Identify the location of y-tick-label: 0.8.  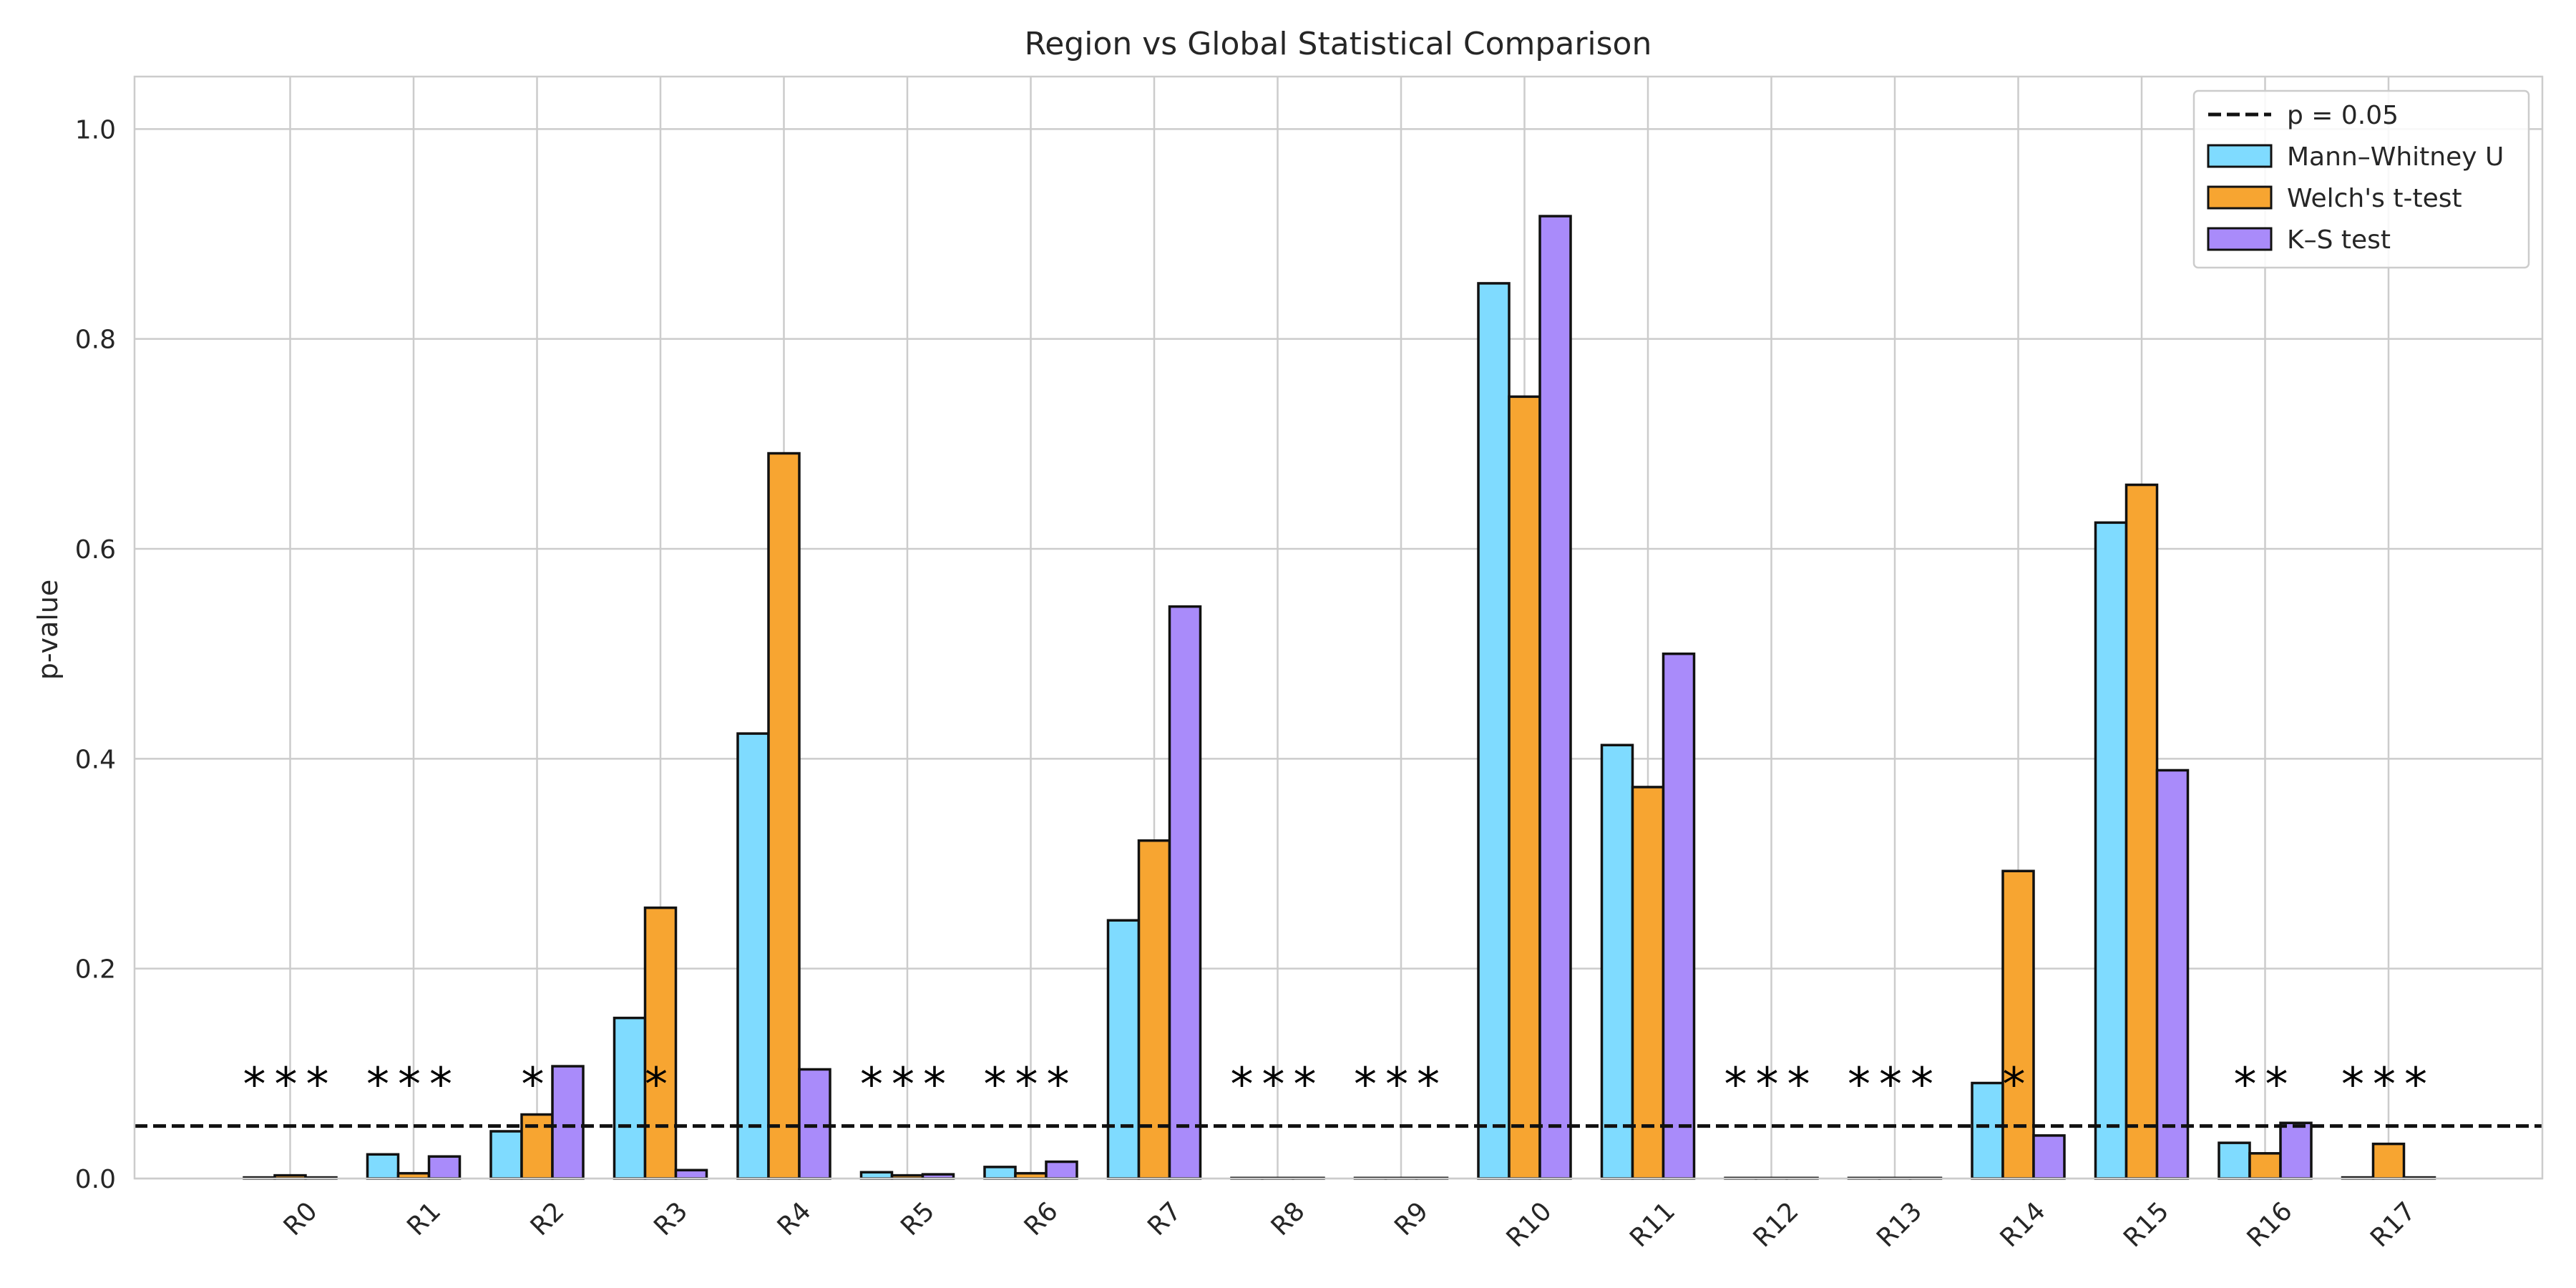
(95, 340).